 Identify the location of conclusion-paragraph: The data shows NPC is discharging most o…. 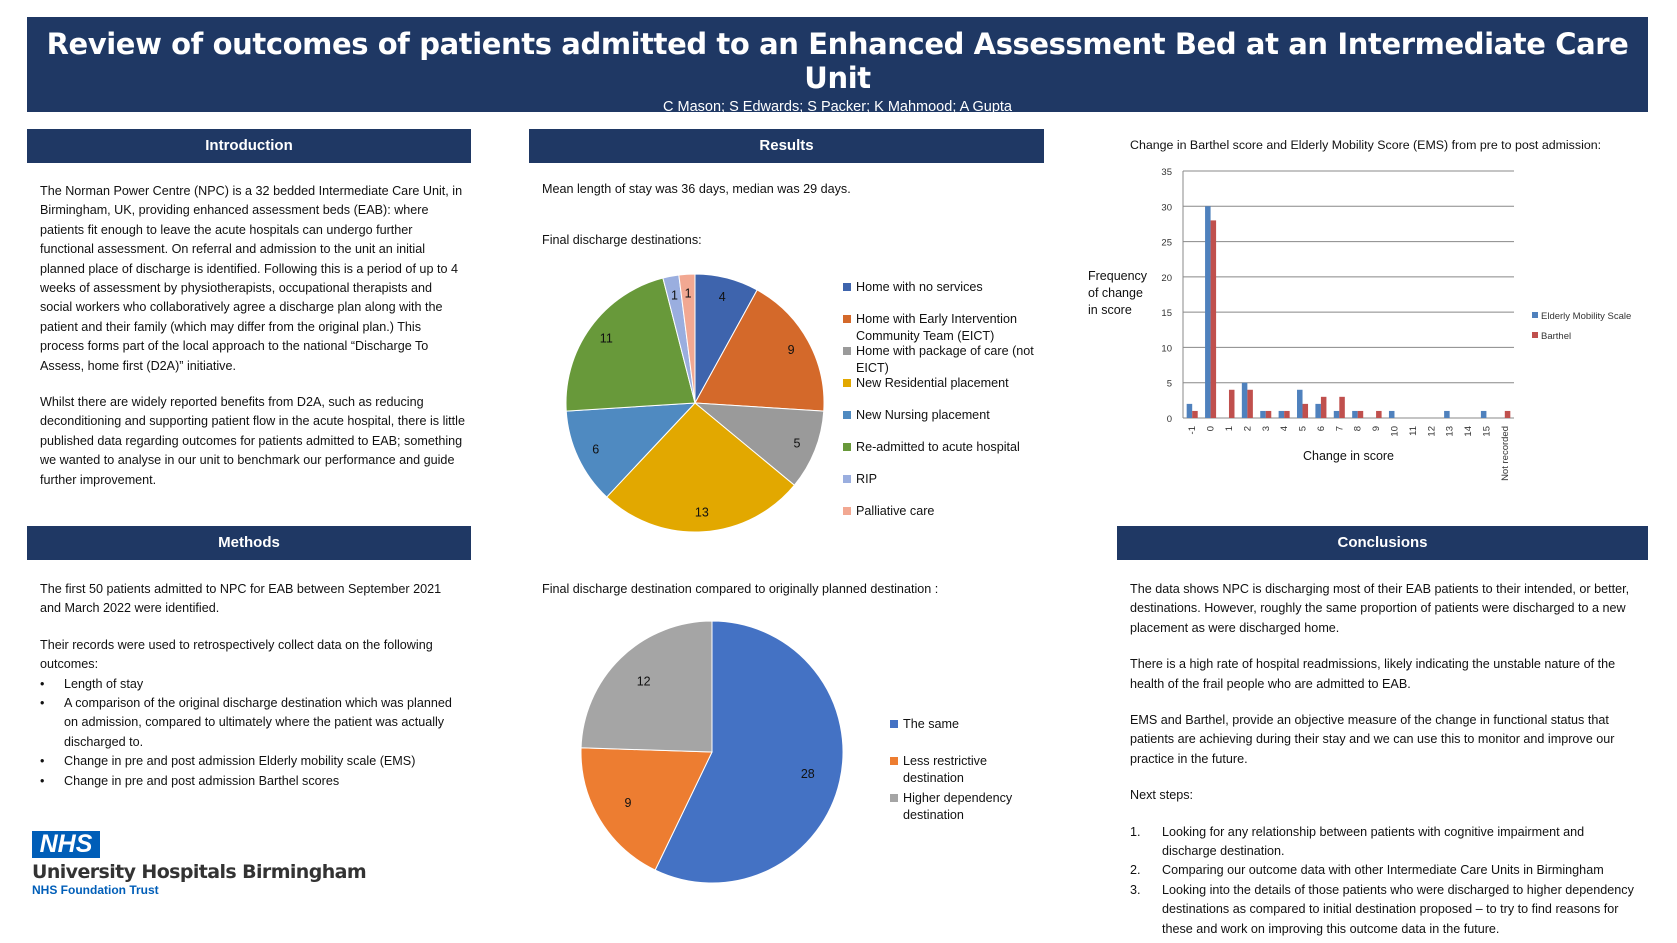
(1380, 608).